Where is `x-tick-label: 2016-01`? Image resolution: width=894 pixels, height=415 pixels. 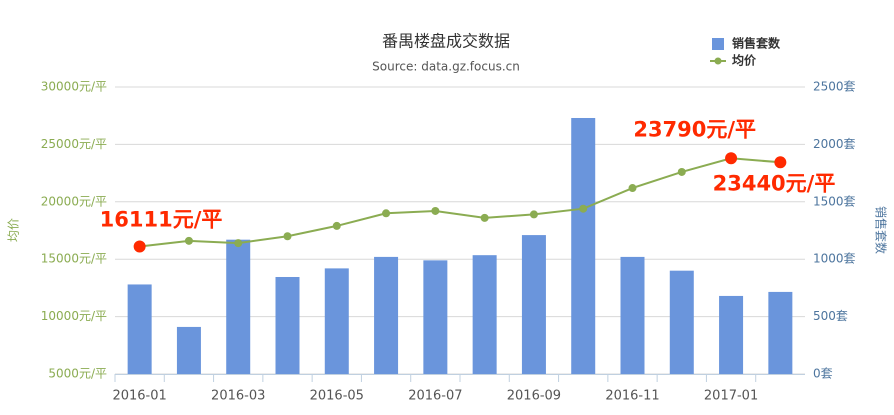 x-tick-label: 2016-01 is located at coordinates (139, 396).